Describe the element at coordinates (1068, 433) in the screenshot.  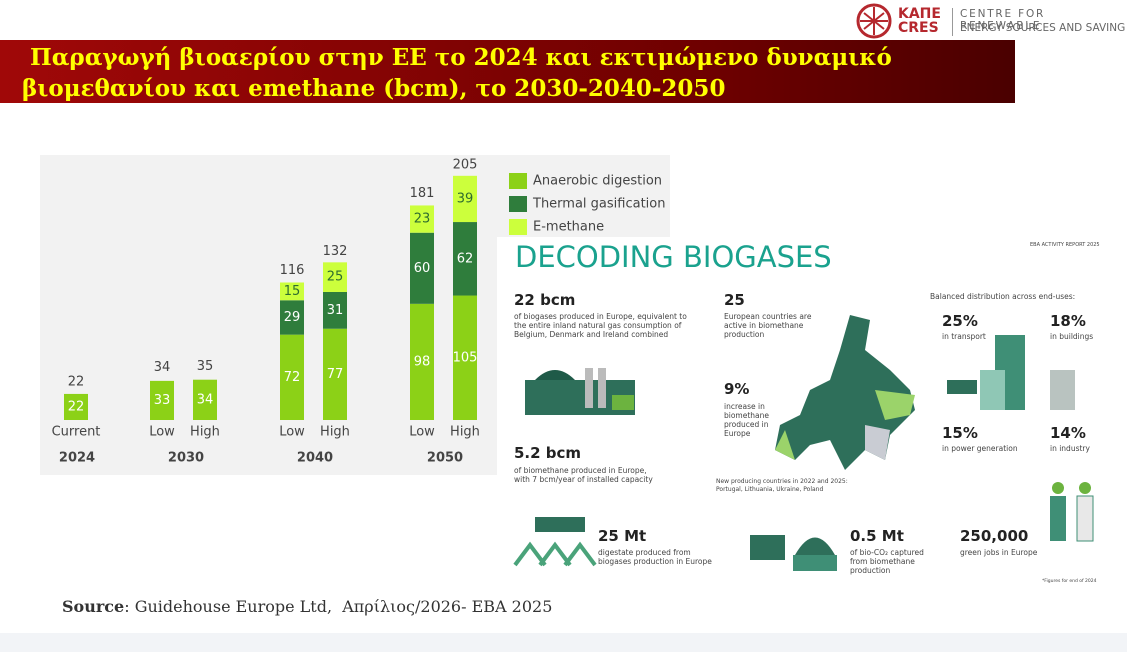
I see `stat-value: 14%` at that location.